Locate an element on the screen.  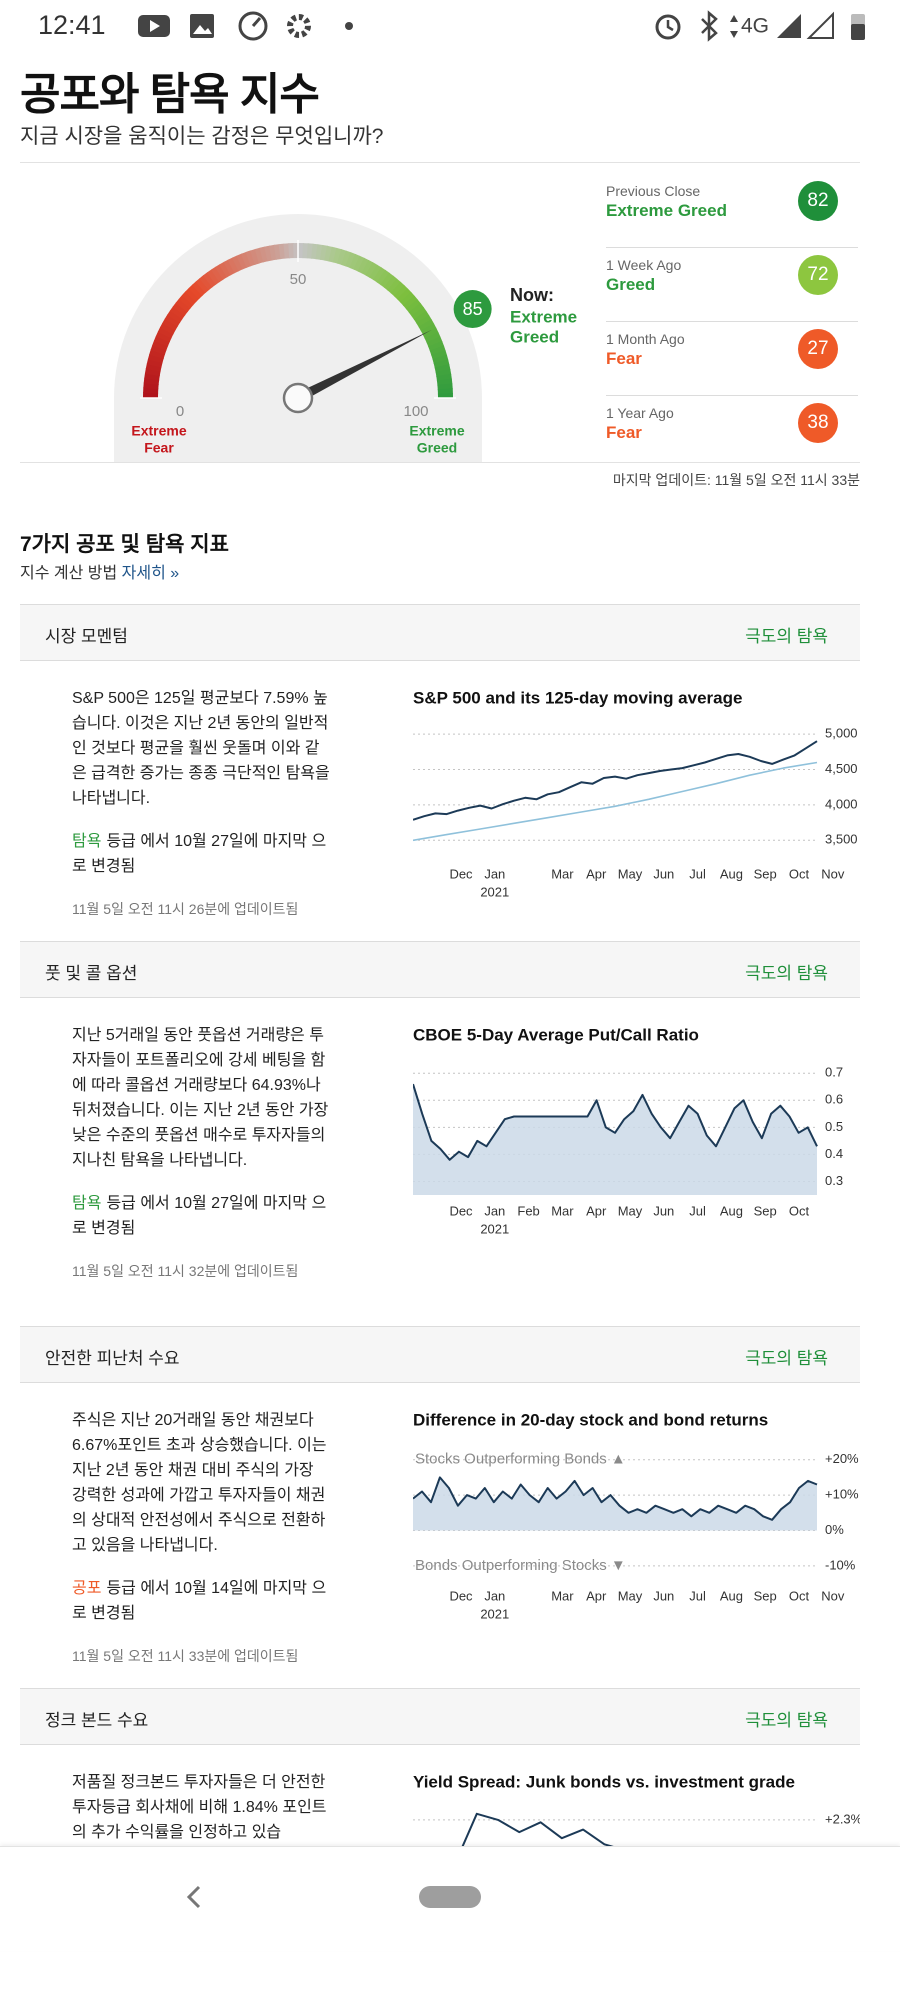
change-rating: 탐욕 is located at coordinates (87, 1203).